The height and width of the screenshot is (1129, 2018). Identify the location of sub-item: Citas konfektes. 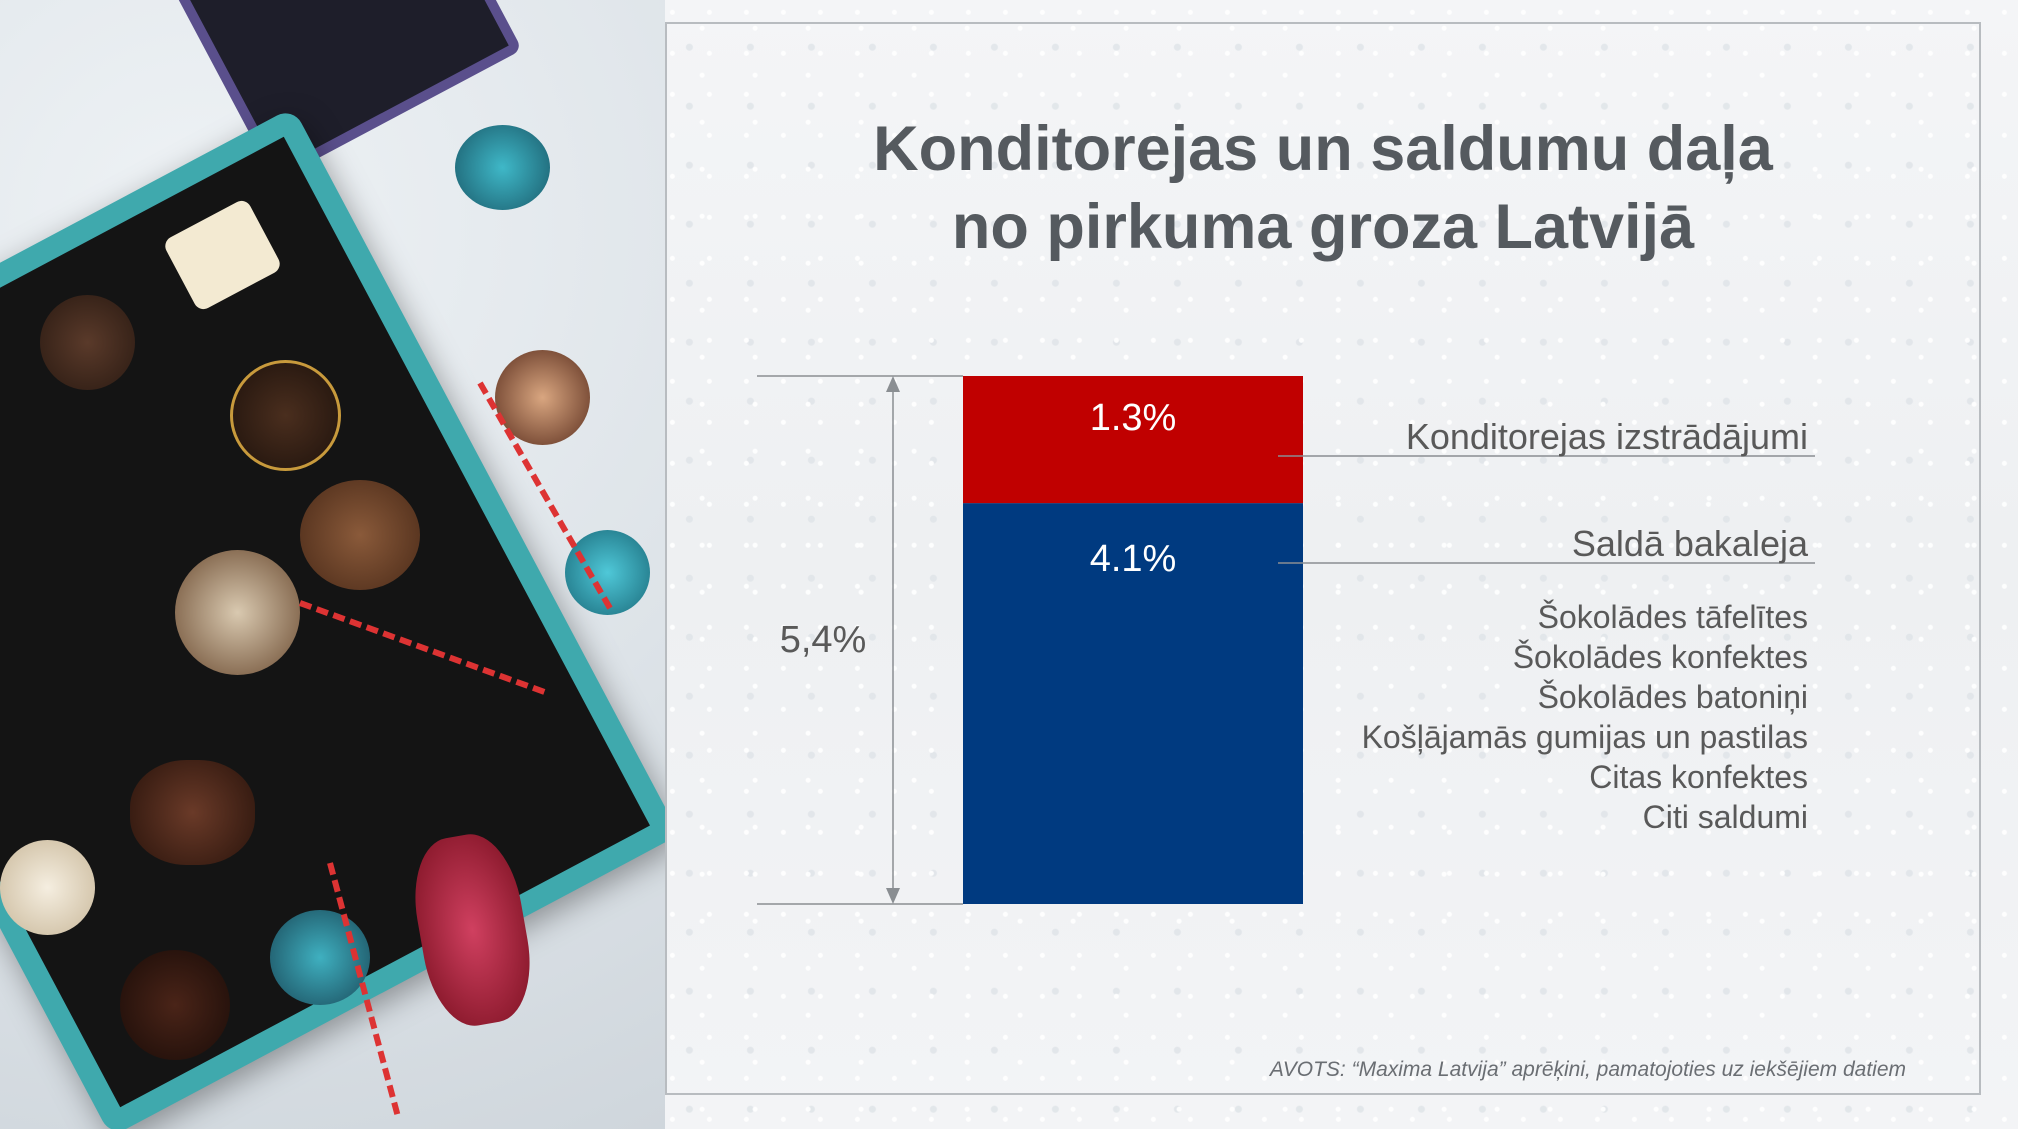
(1698, 777).